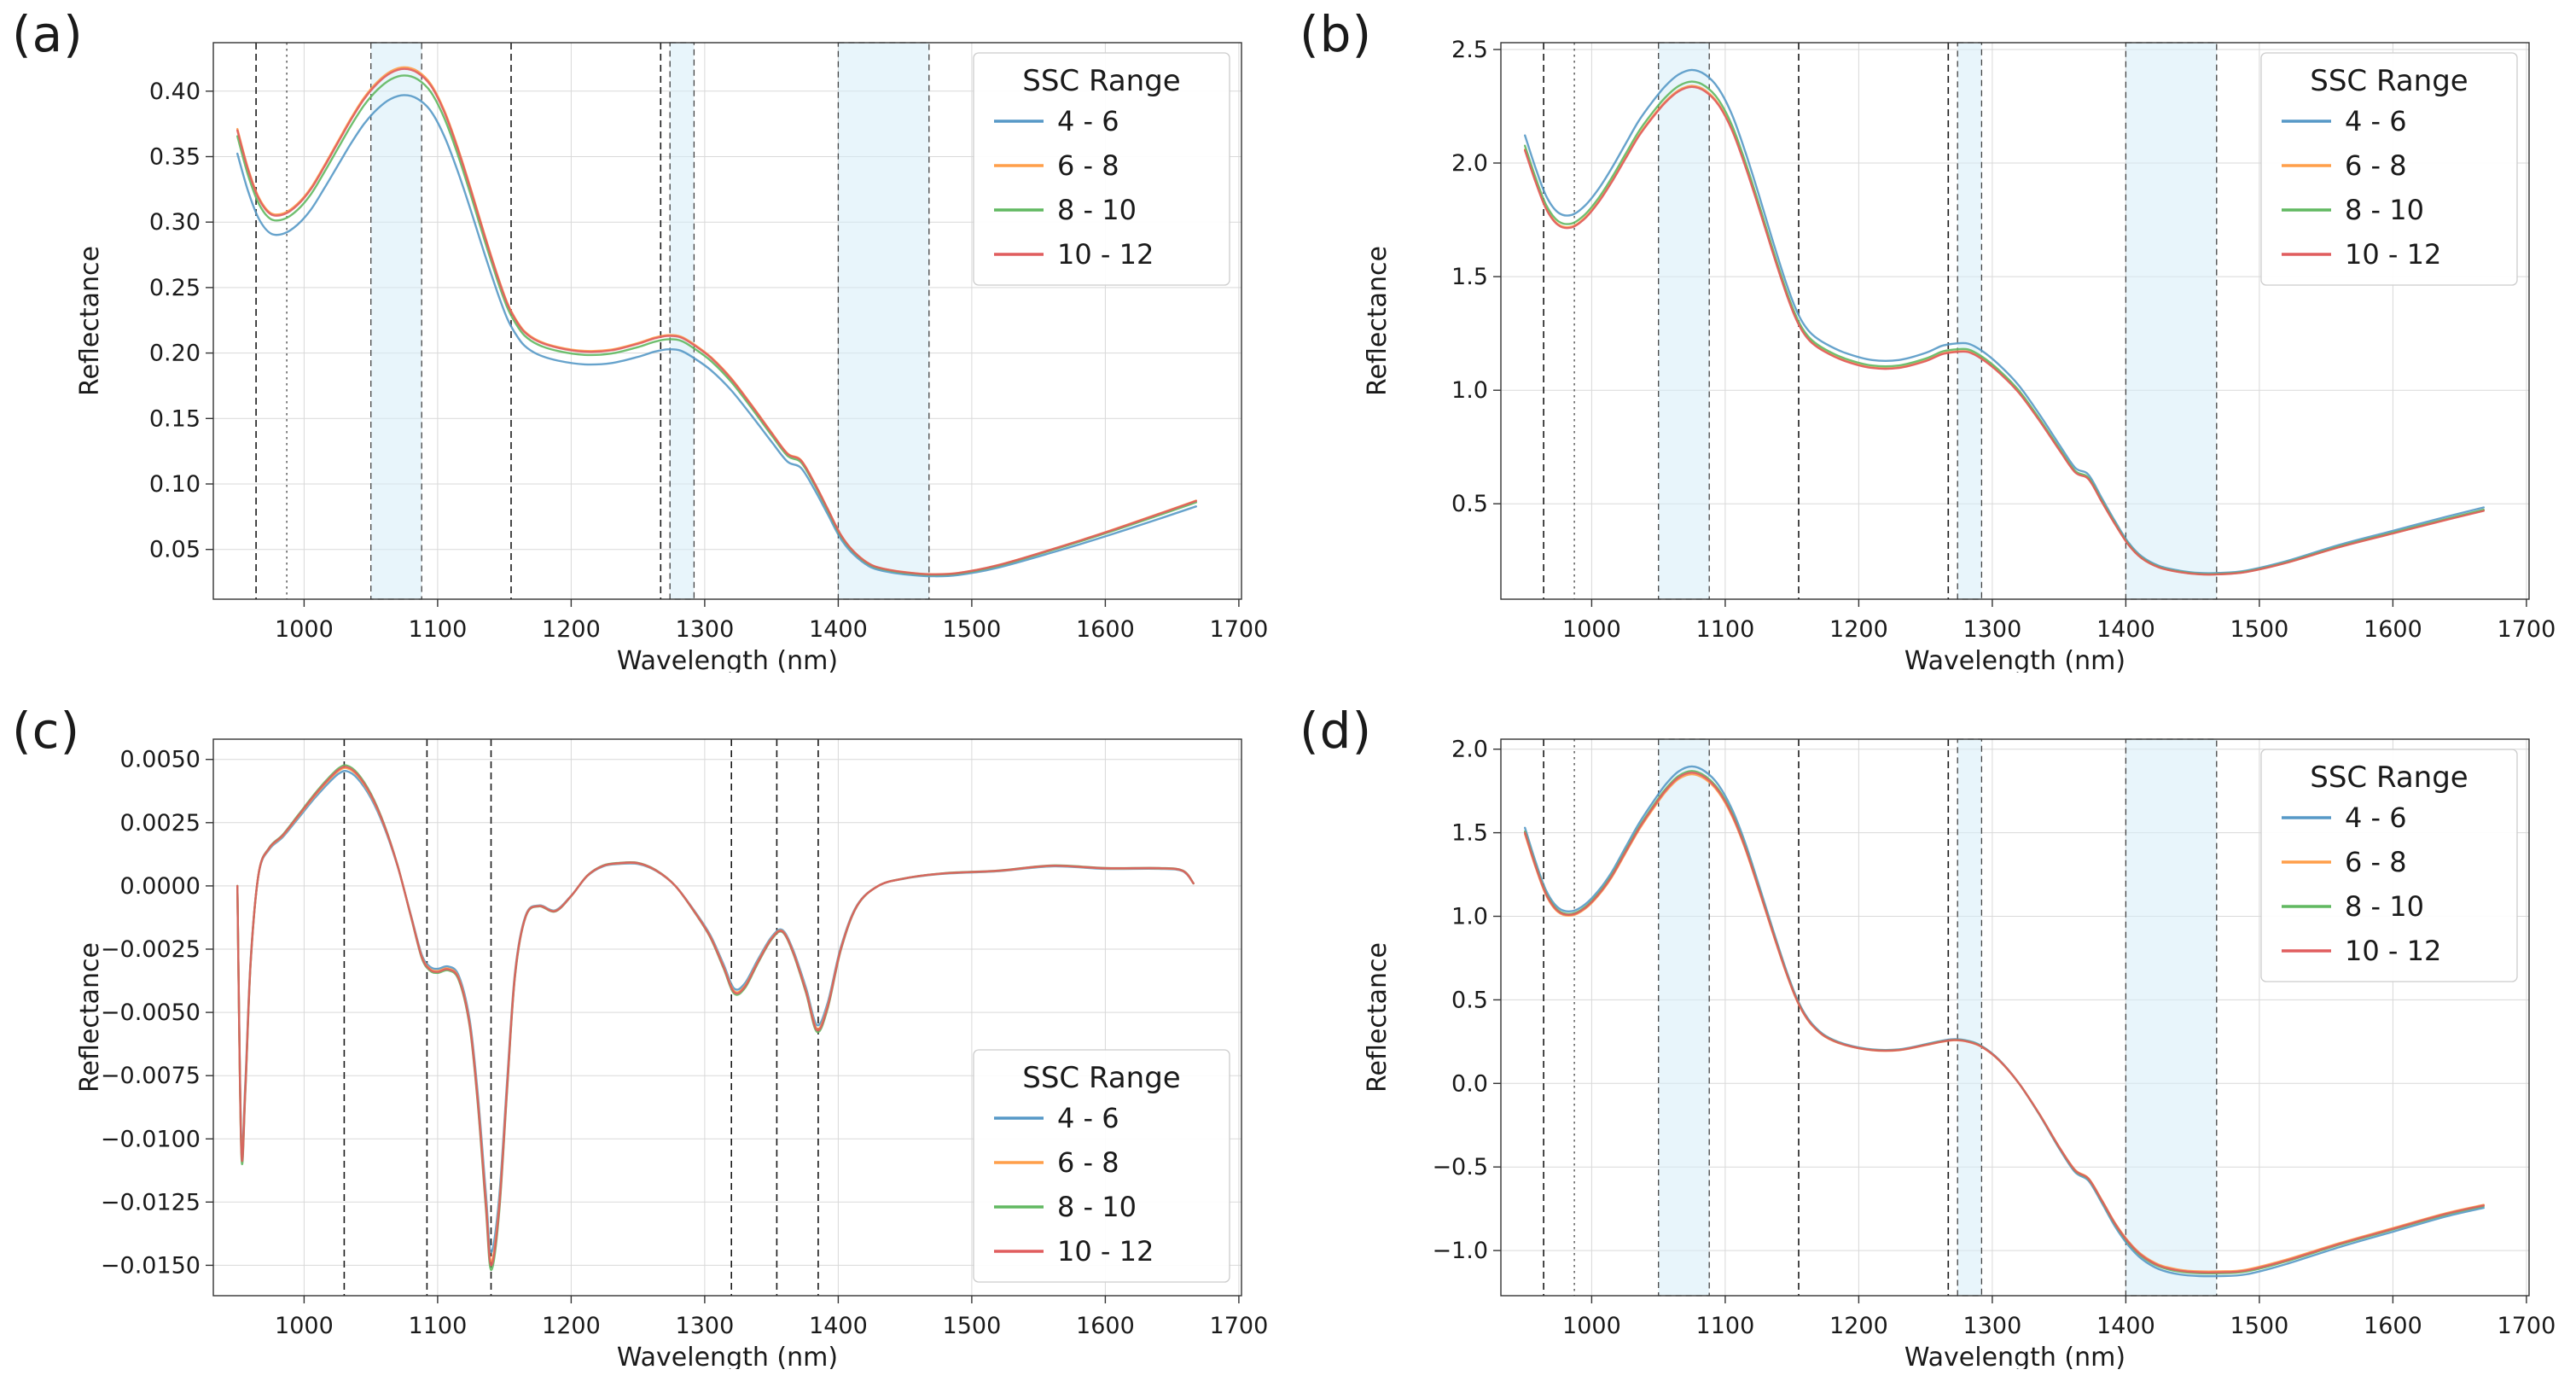 The width and height of the screenshot is (2576, 1393). I want to click on panel-label-a: (a), so click(48, 34).